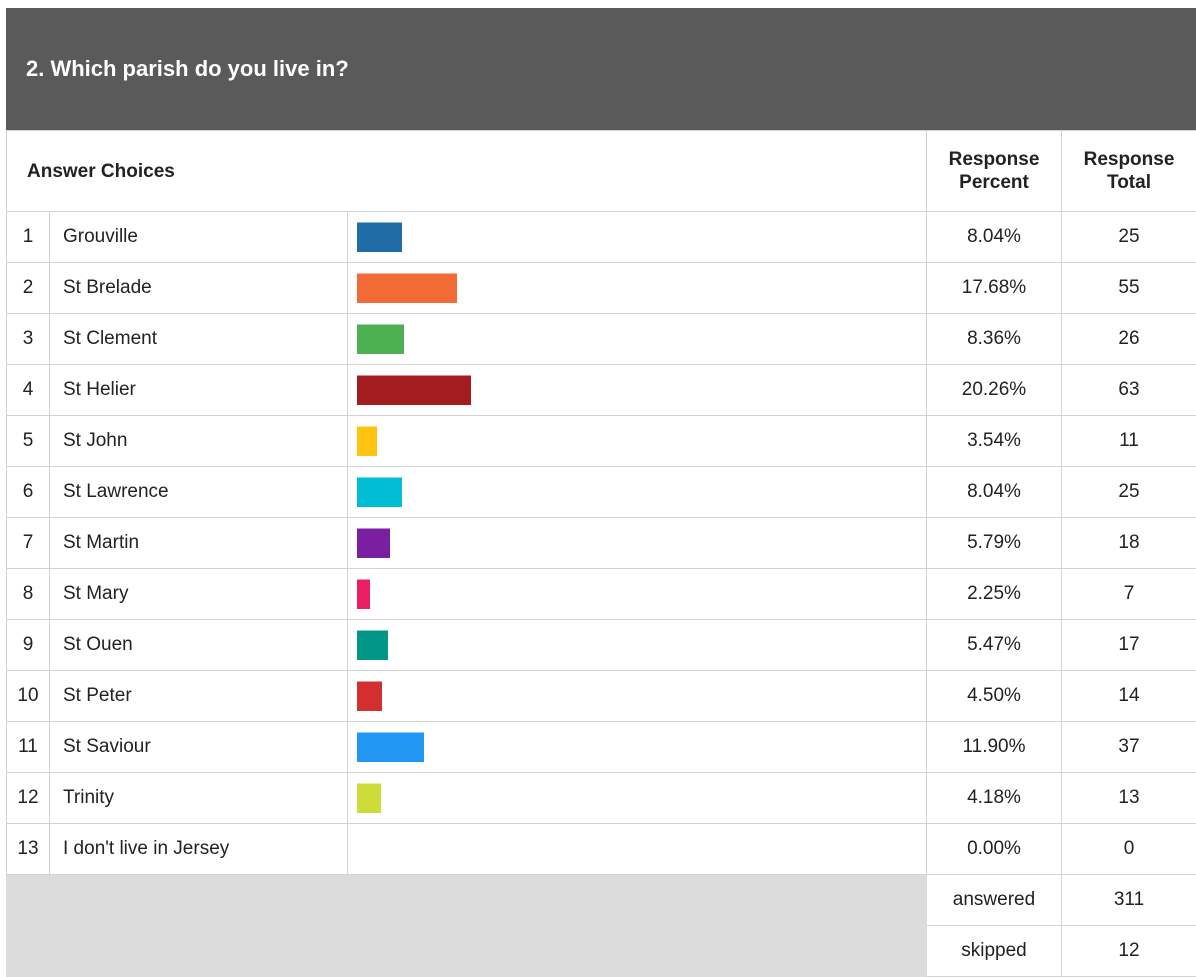 The width and height of the screenshot is (1196, 977). I want to click on row-number: 13, so click(28, 849).